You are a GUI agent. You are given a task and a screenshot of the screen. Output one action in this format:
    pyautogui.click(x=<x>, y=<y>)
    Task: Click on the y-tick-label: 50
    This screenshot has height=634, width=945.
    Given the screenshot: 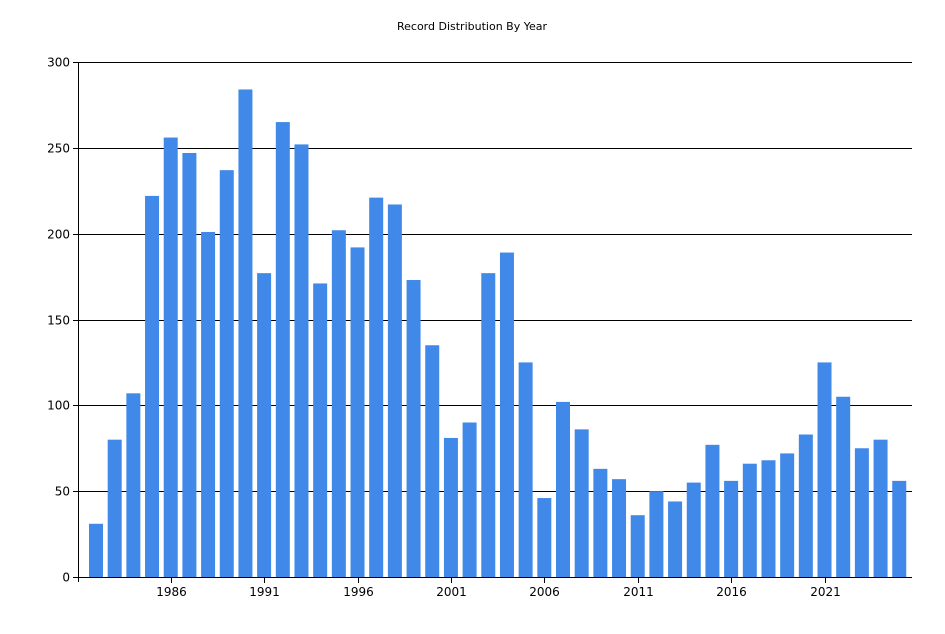 What is the action you would take?
    pyautogui.click(x=62, y=492)
    